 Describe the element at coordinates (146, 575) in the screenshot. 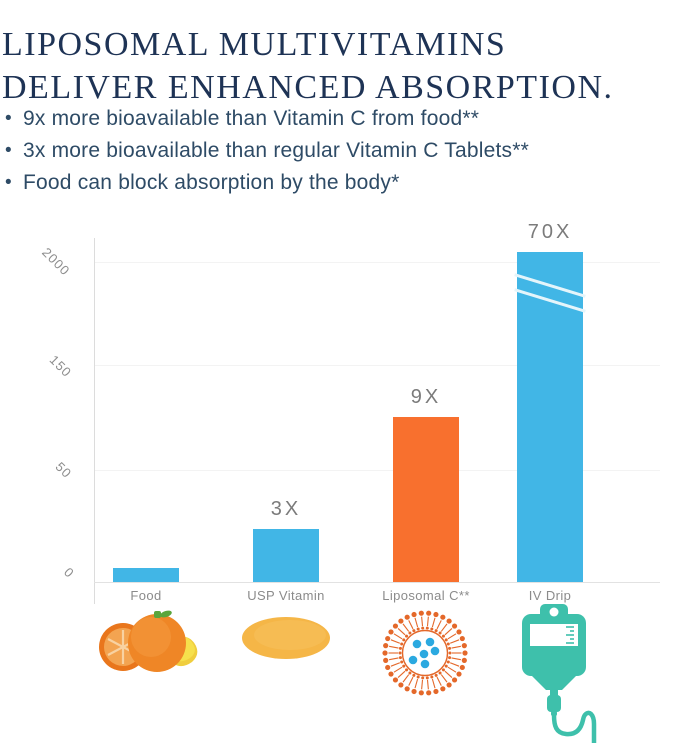

I see `bar-food` at that location.